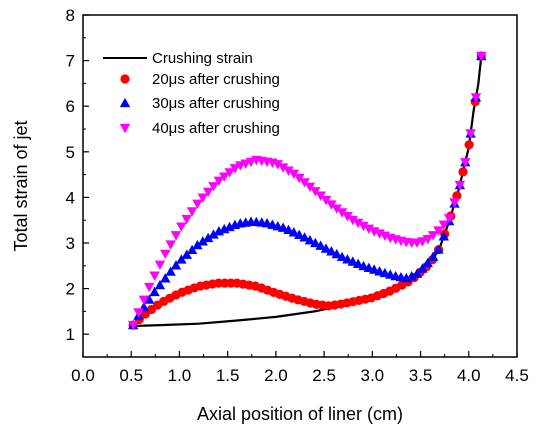  Describe the element at coordinates (373, 375) in the screenshot. I see `x-tick-label: 3.0` at that location.